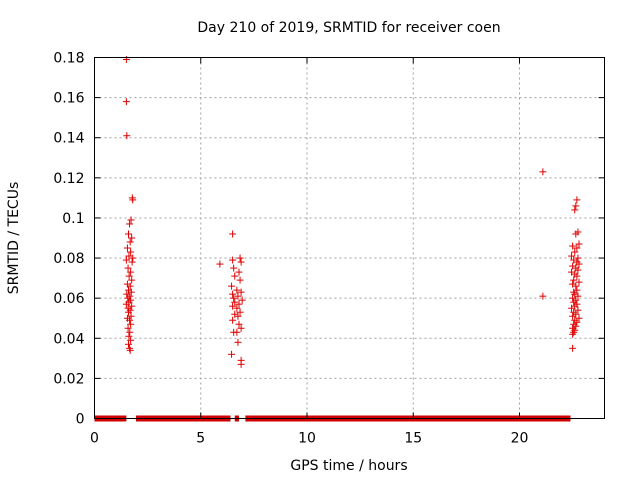  What do you see at coordinates (68, 99) in the screenshot?
I see `y-tick-label: 0.16` at bounding box center [68, 99].